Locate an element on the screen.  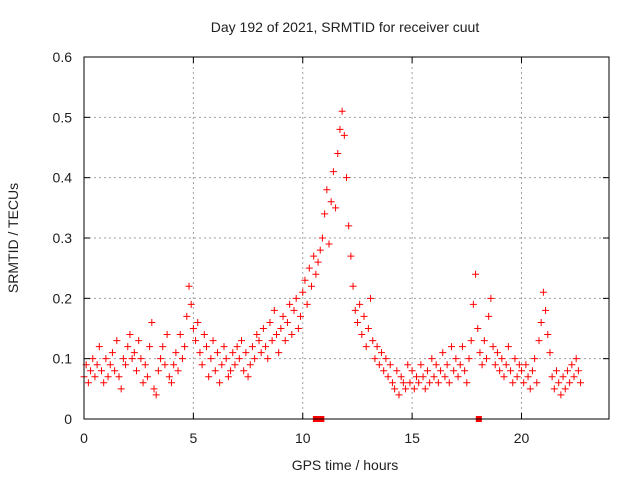
y-tick-label: 0.2 is located at coordinates (63, 298).